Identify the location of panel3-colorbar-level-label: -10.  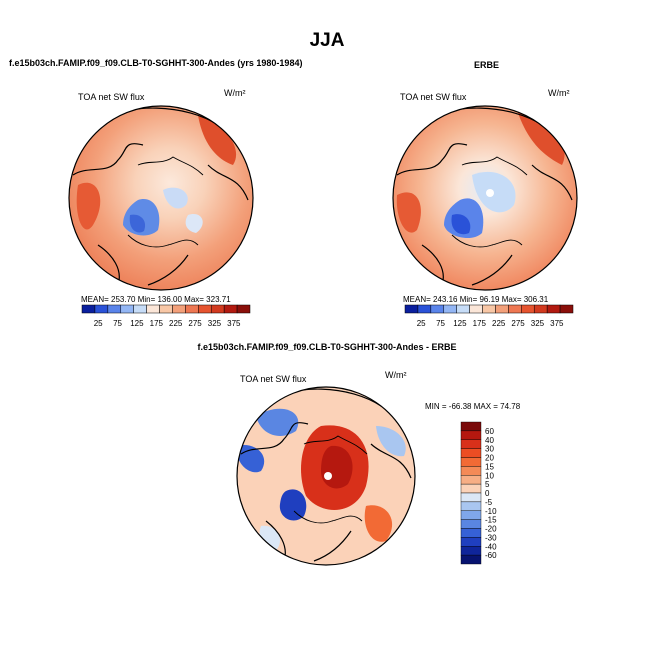
(491, 511).